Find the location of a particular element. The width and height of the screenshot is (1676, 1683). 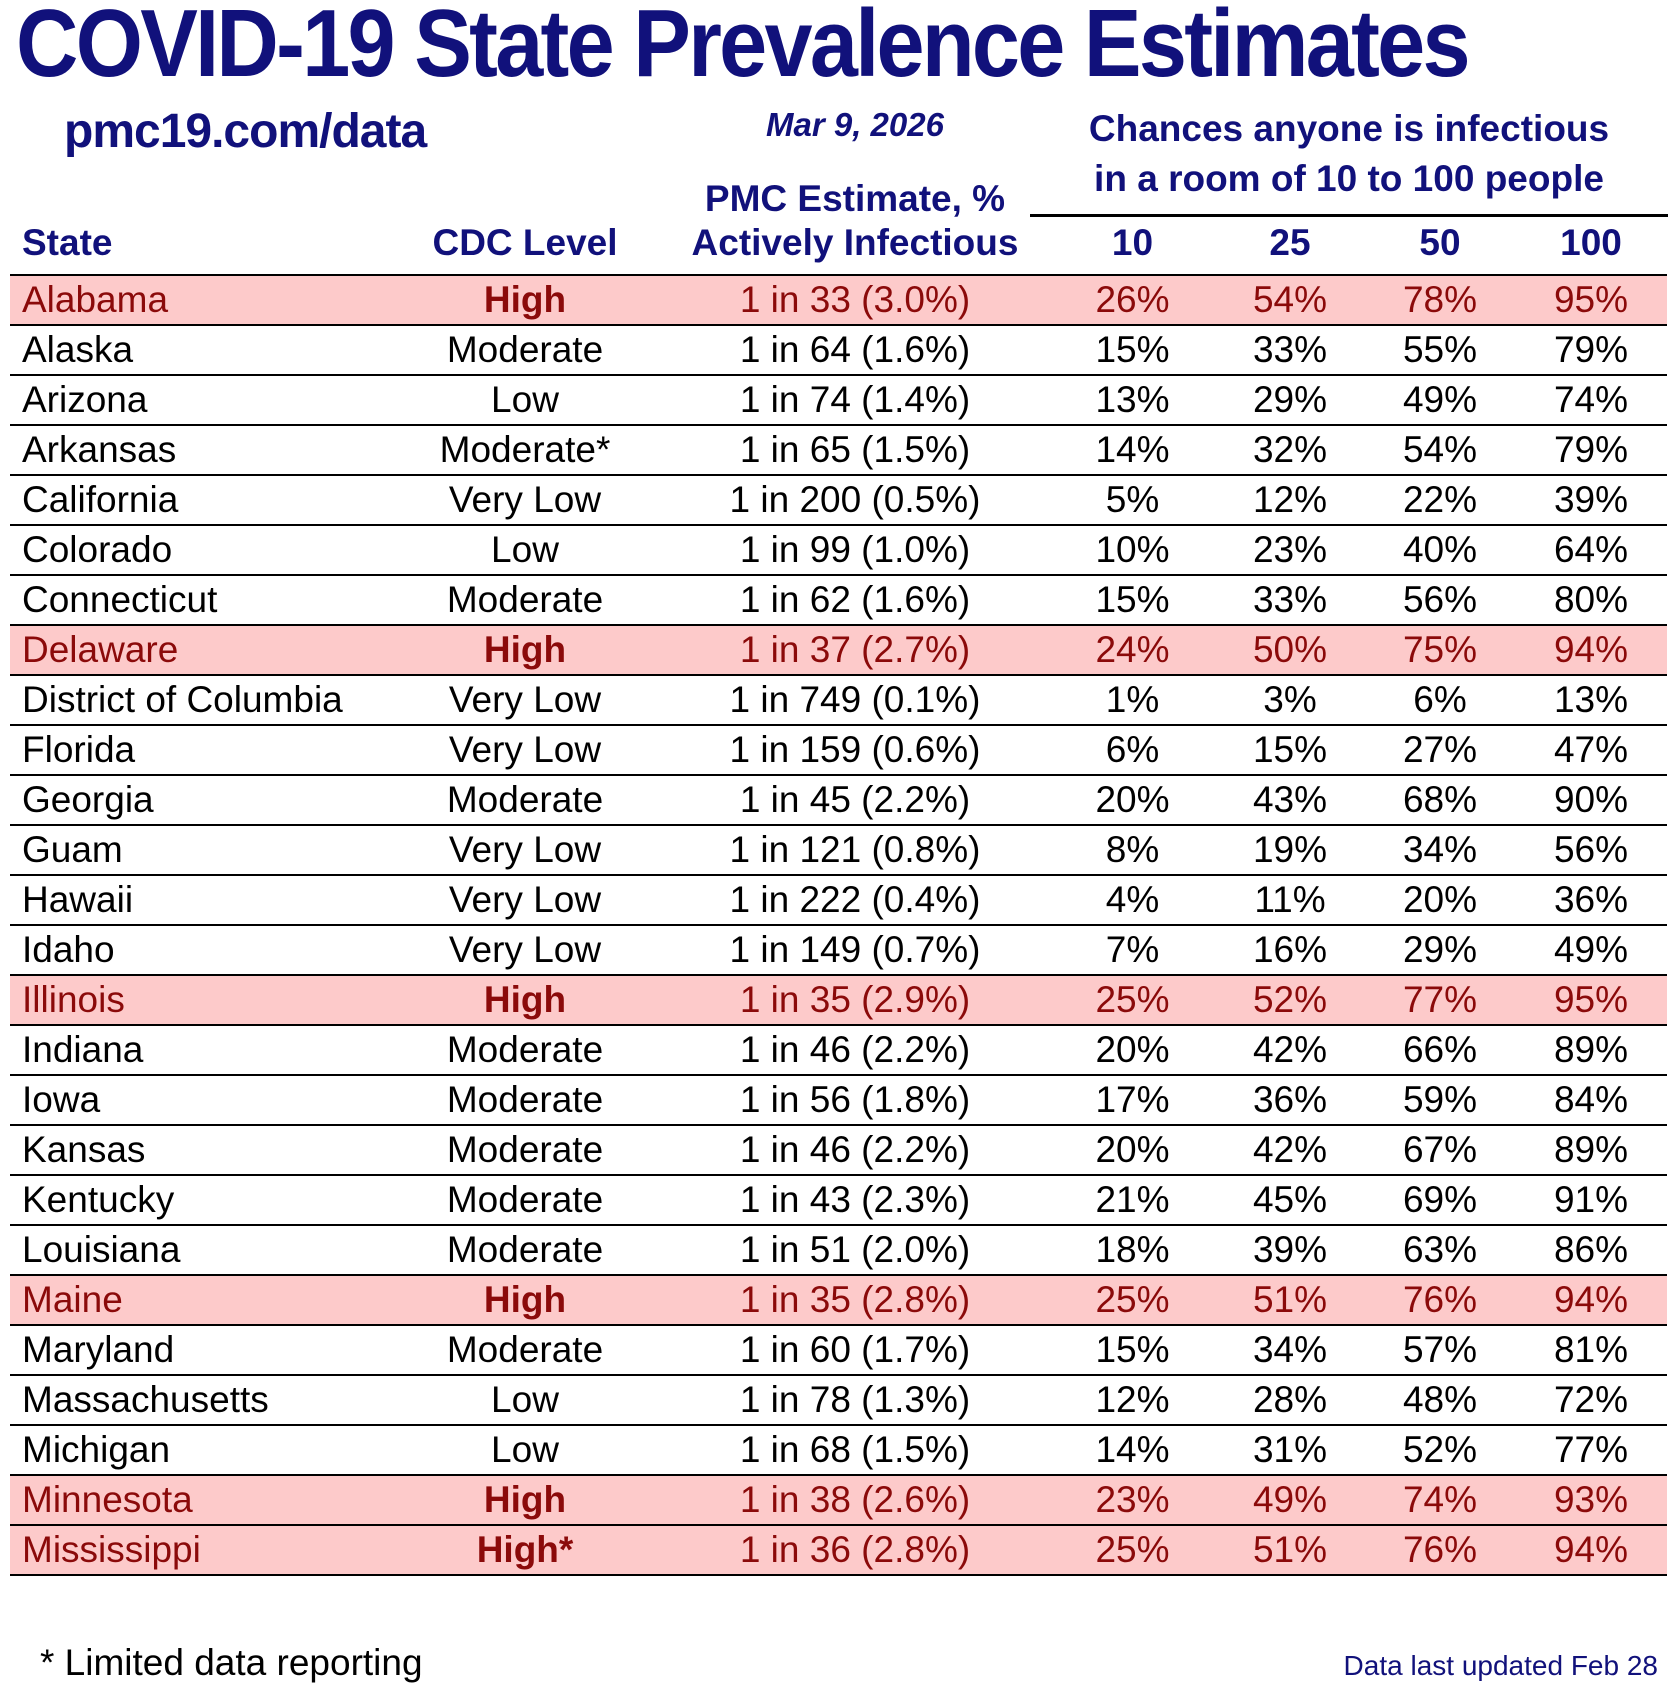

chances-header-line2: in a room of 10 to 100 people is located at coordinates (1349, 178).